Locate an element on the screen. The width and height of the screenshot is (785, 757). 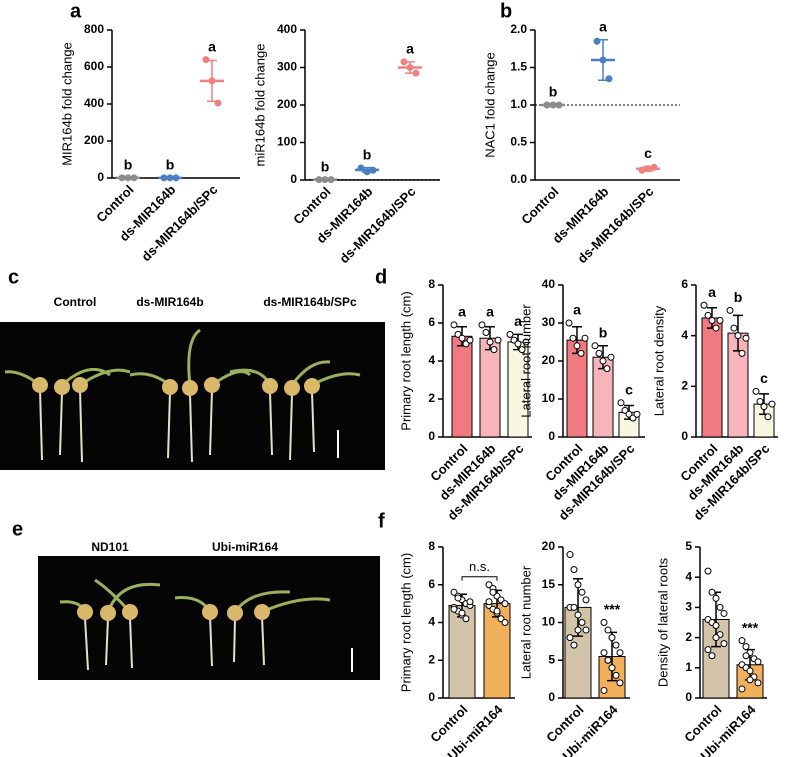
y-tick-label: 20 is located at coordinates (549, 546).